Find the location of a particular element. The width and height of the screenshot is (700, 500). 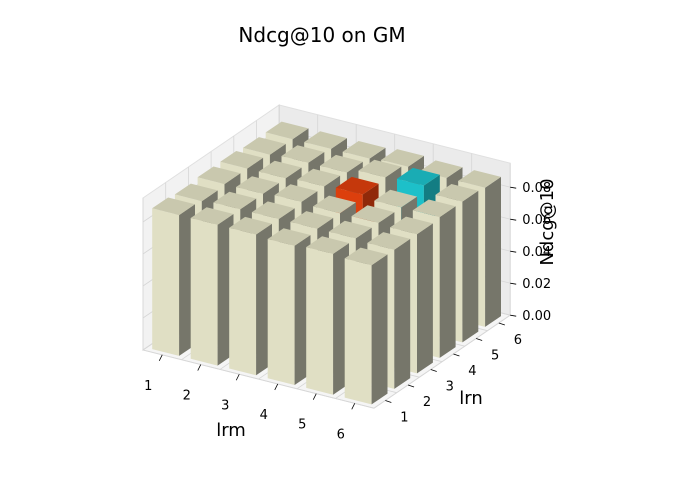

y-tick-label: 4 is located at coordinates (472, 371).